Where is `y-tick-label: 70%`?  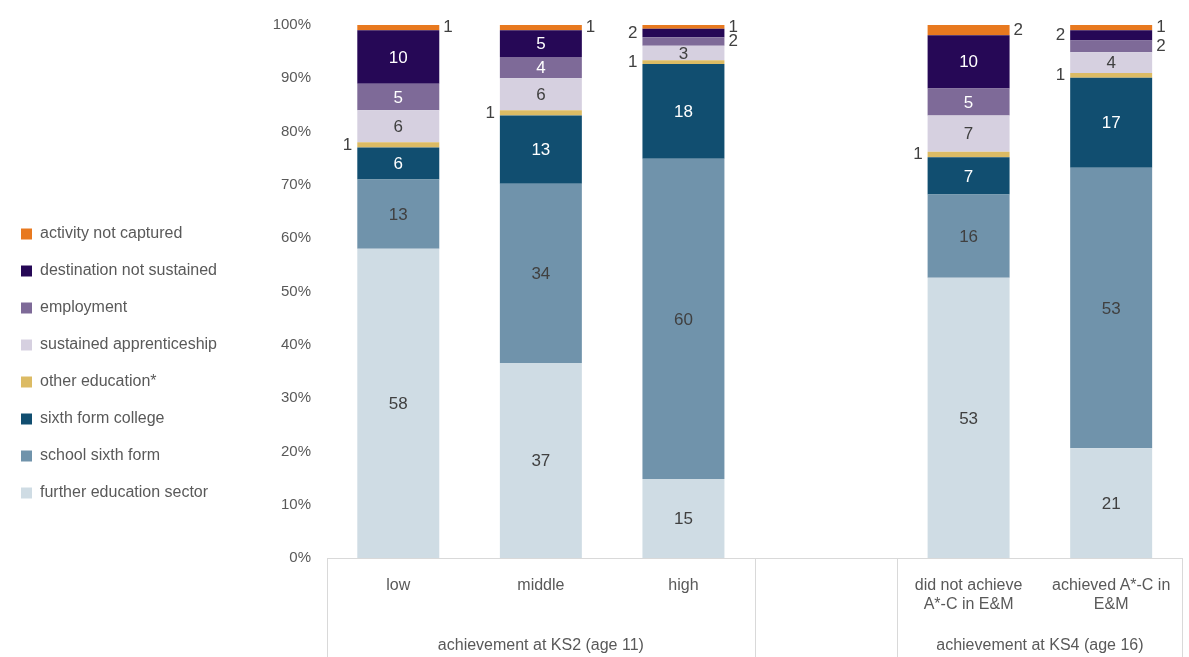 y-tick-label: 70% is located at coordinates (295, 184).